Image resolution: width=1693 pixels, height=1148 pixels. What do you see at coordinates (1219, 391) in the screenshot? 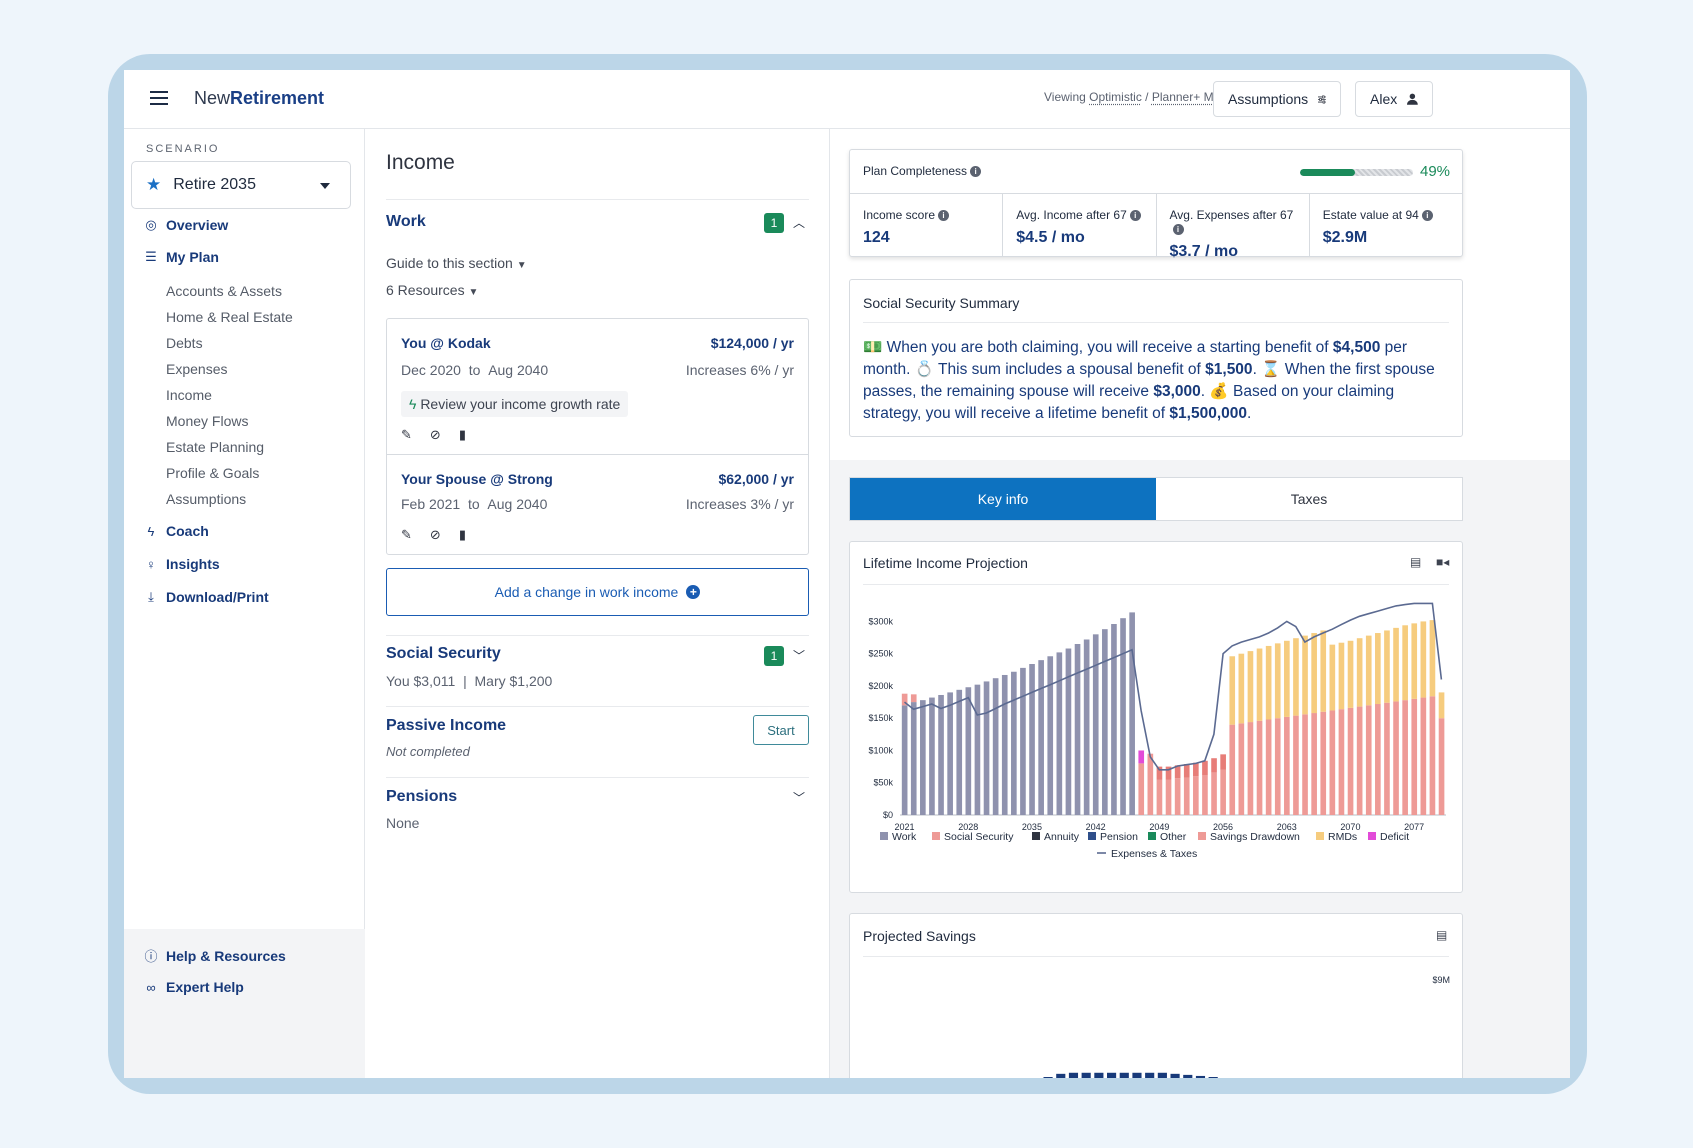
I see `money-bag-icon: 💰` at bounding box center [1219, 391].